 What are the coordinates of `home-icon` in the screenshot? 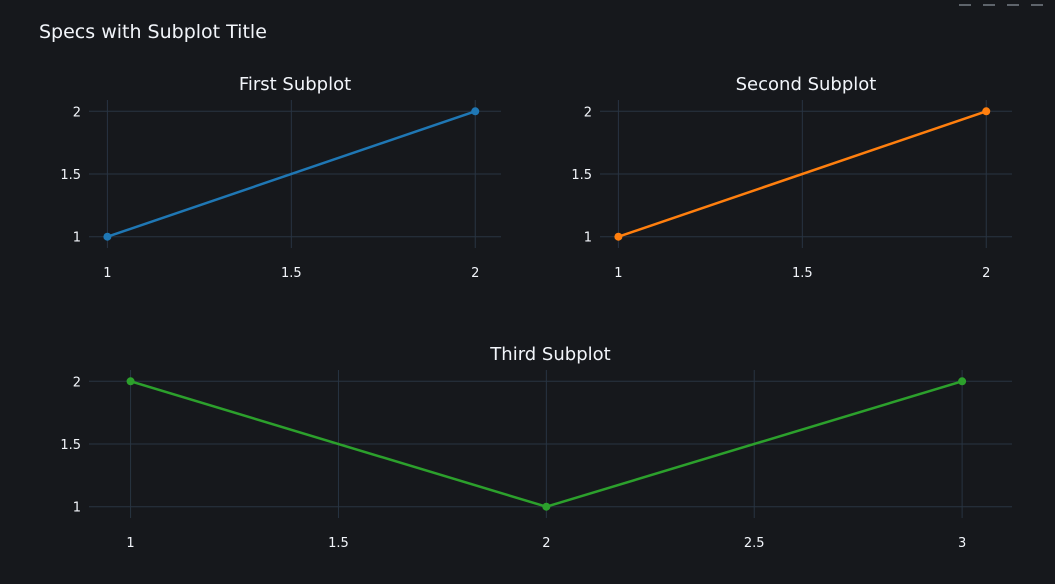 It's located at (1037, 3).